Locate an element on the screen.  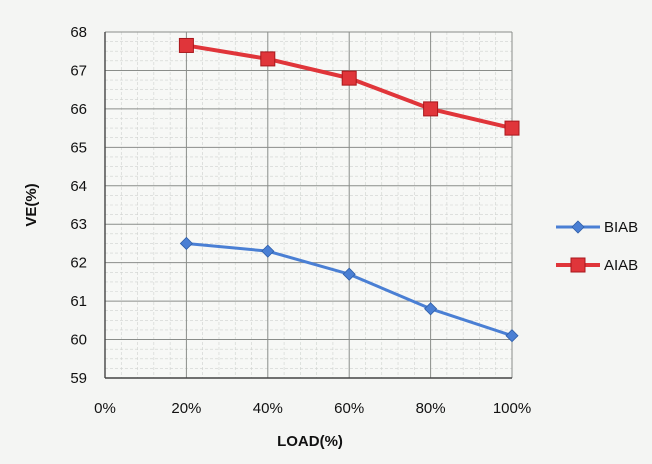
x-tick-label: 40% is located at coordinates (268, 408).